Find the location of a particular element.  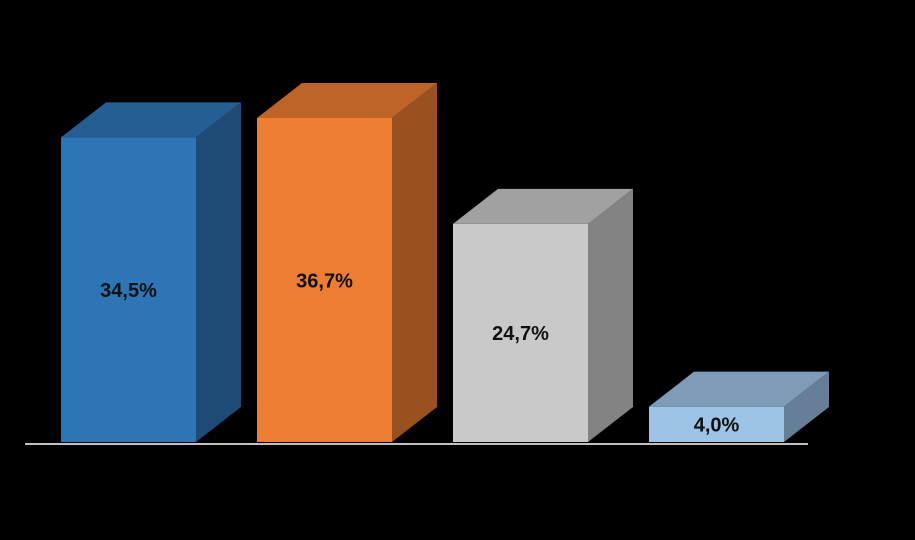

data-label: 4,0% is located at coordinates (717, 426).